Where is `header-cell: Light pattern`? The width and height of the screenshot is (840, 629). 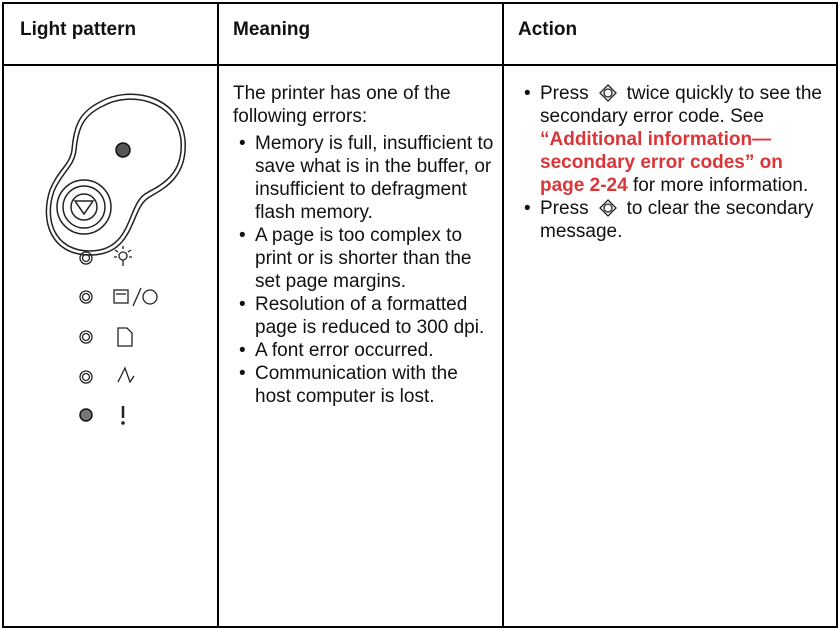 header-cell: Light pattern is located at coordinates (78, 29).